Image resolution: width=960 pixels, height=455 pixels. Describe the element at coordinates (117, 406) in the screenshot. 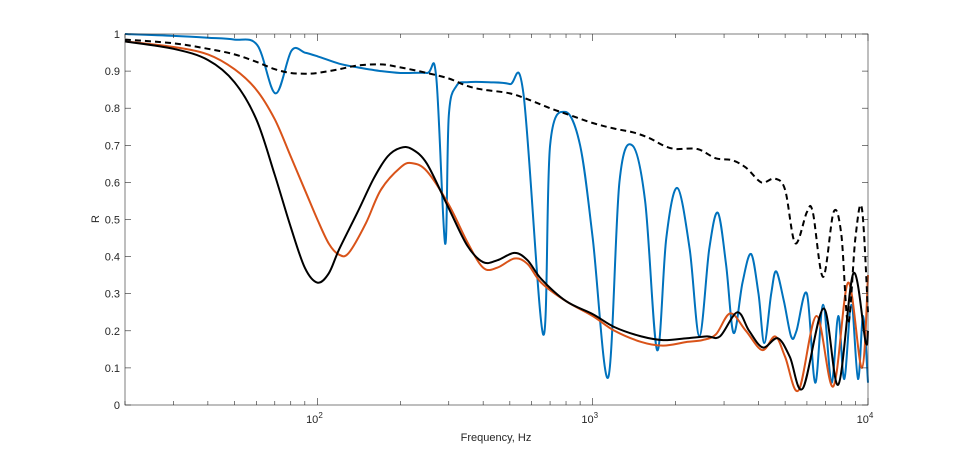

I see `y-tick-label: 0` at that location.